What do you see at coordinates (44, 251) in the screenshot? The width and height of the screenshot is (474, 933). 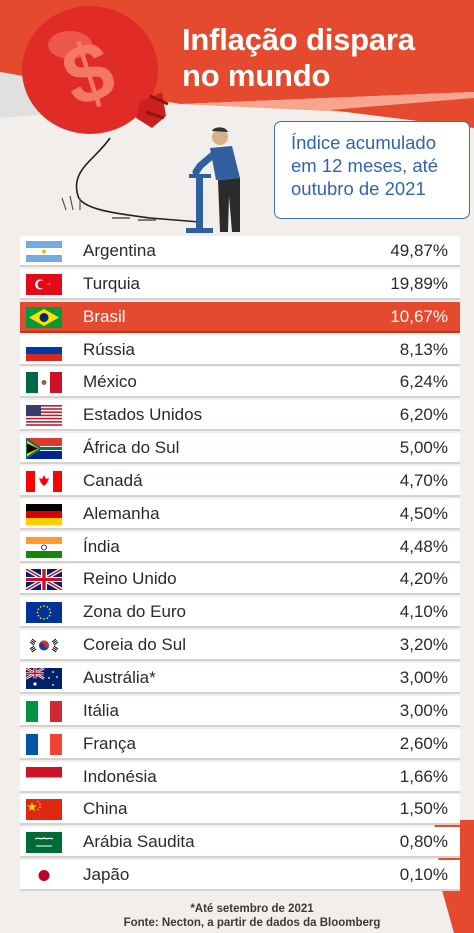 I see `argentina-flag-icon` at bounding box center [44, 251].